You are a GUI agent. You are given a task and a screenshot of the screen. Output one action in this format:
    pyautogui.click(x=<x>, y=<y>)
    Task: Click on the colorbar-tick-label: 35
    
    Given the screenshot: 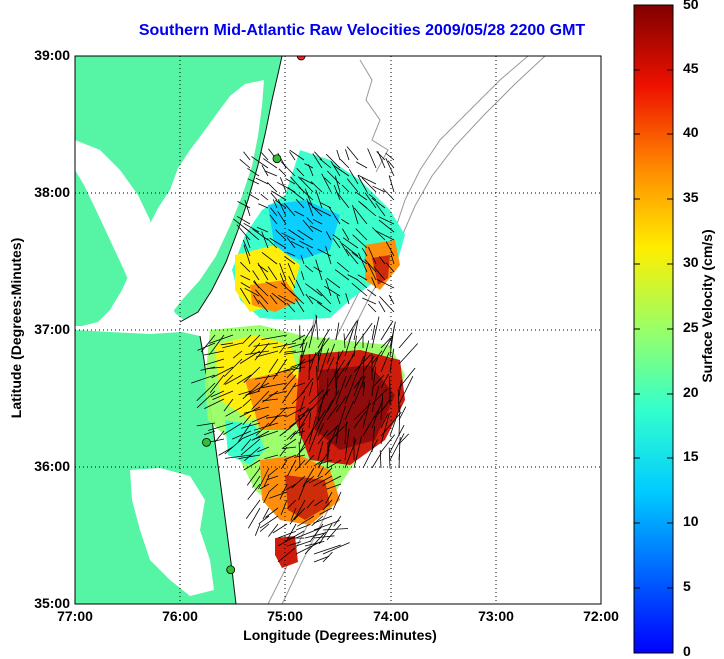 What is the action you would take?
    pyautogui.click(x=691, y=197)
    